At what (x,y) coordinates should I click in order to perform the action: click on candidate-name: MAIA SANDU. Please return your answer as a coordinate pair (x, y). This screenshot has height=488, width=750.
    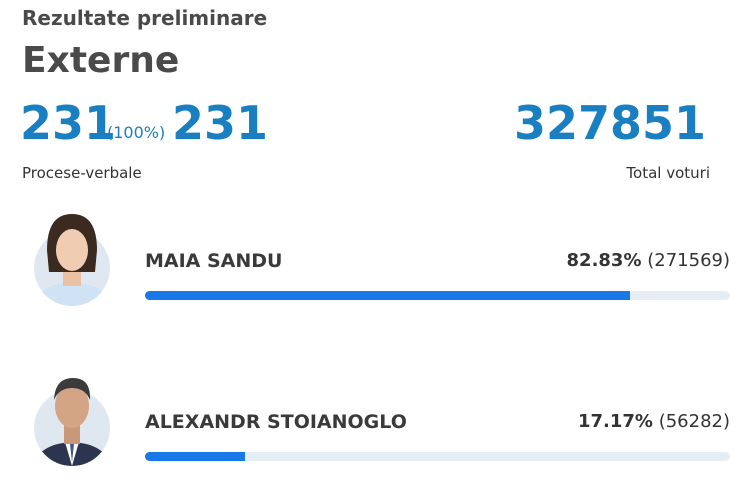
    Looking at the image, I should click on (214, 261).